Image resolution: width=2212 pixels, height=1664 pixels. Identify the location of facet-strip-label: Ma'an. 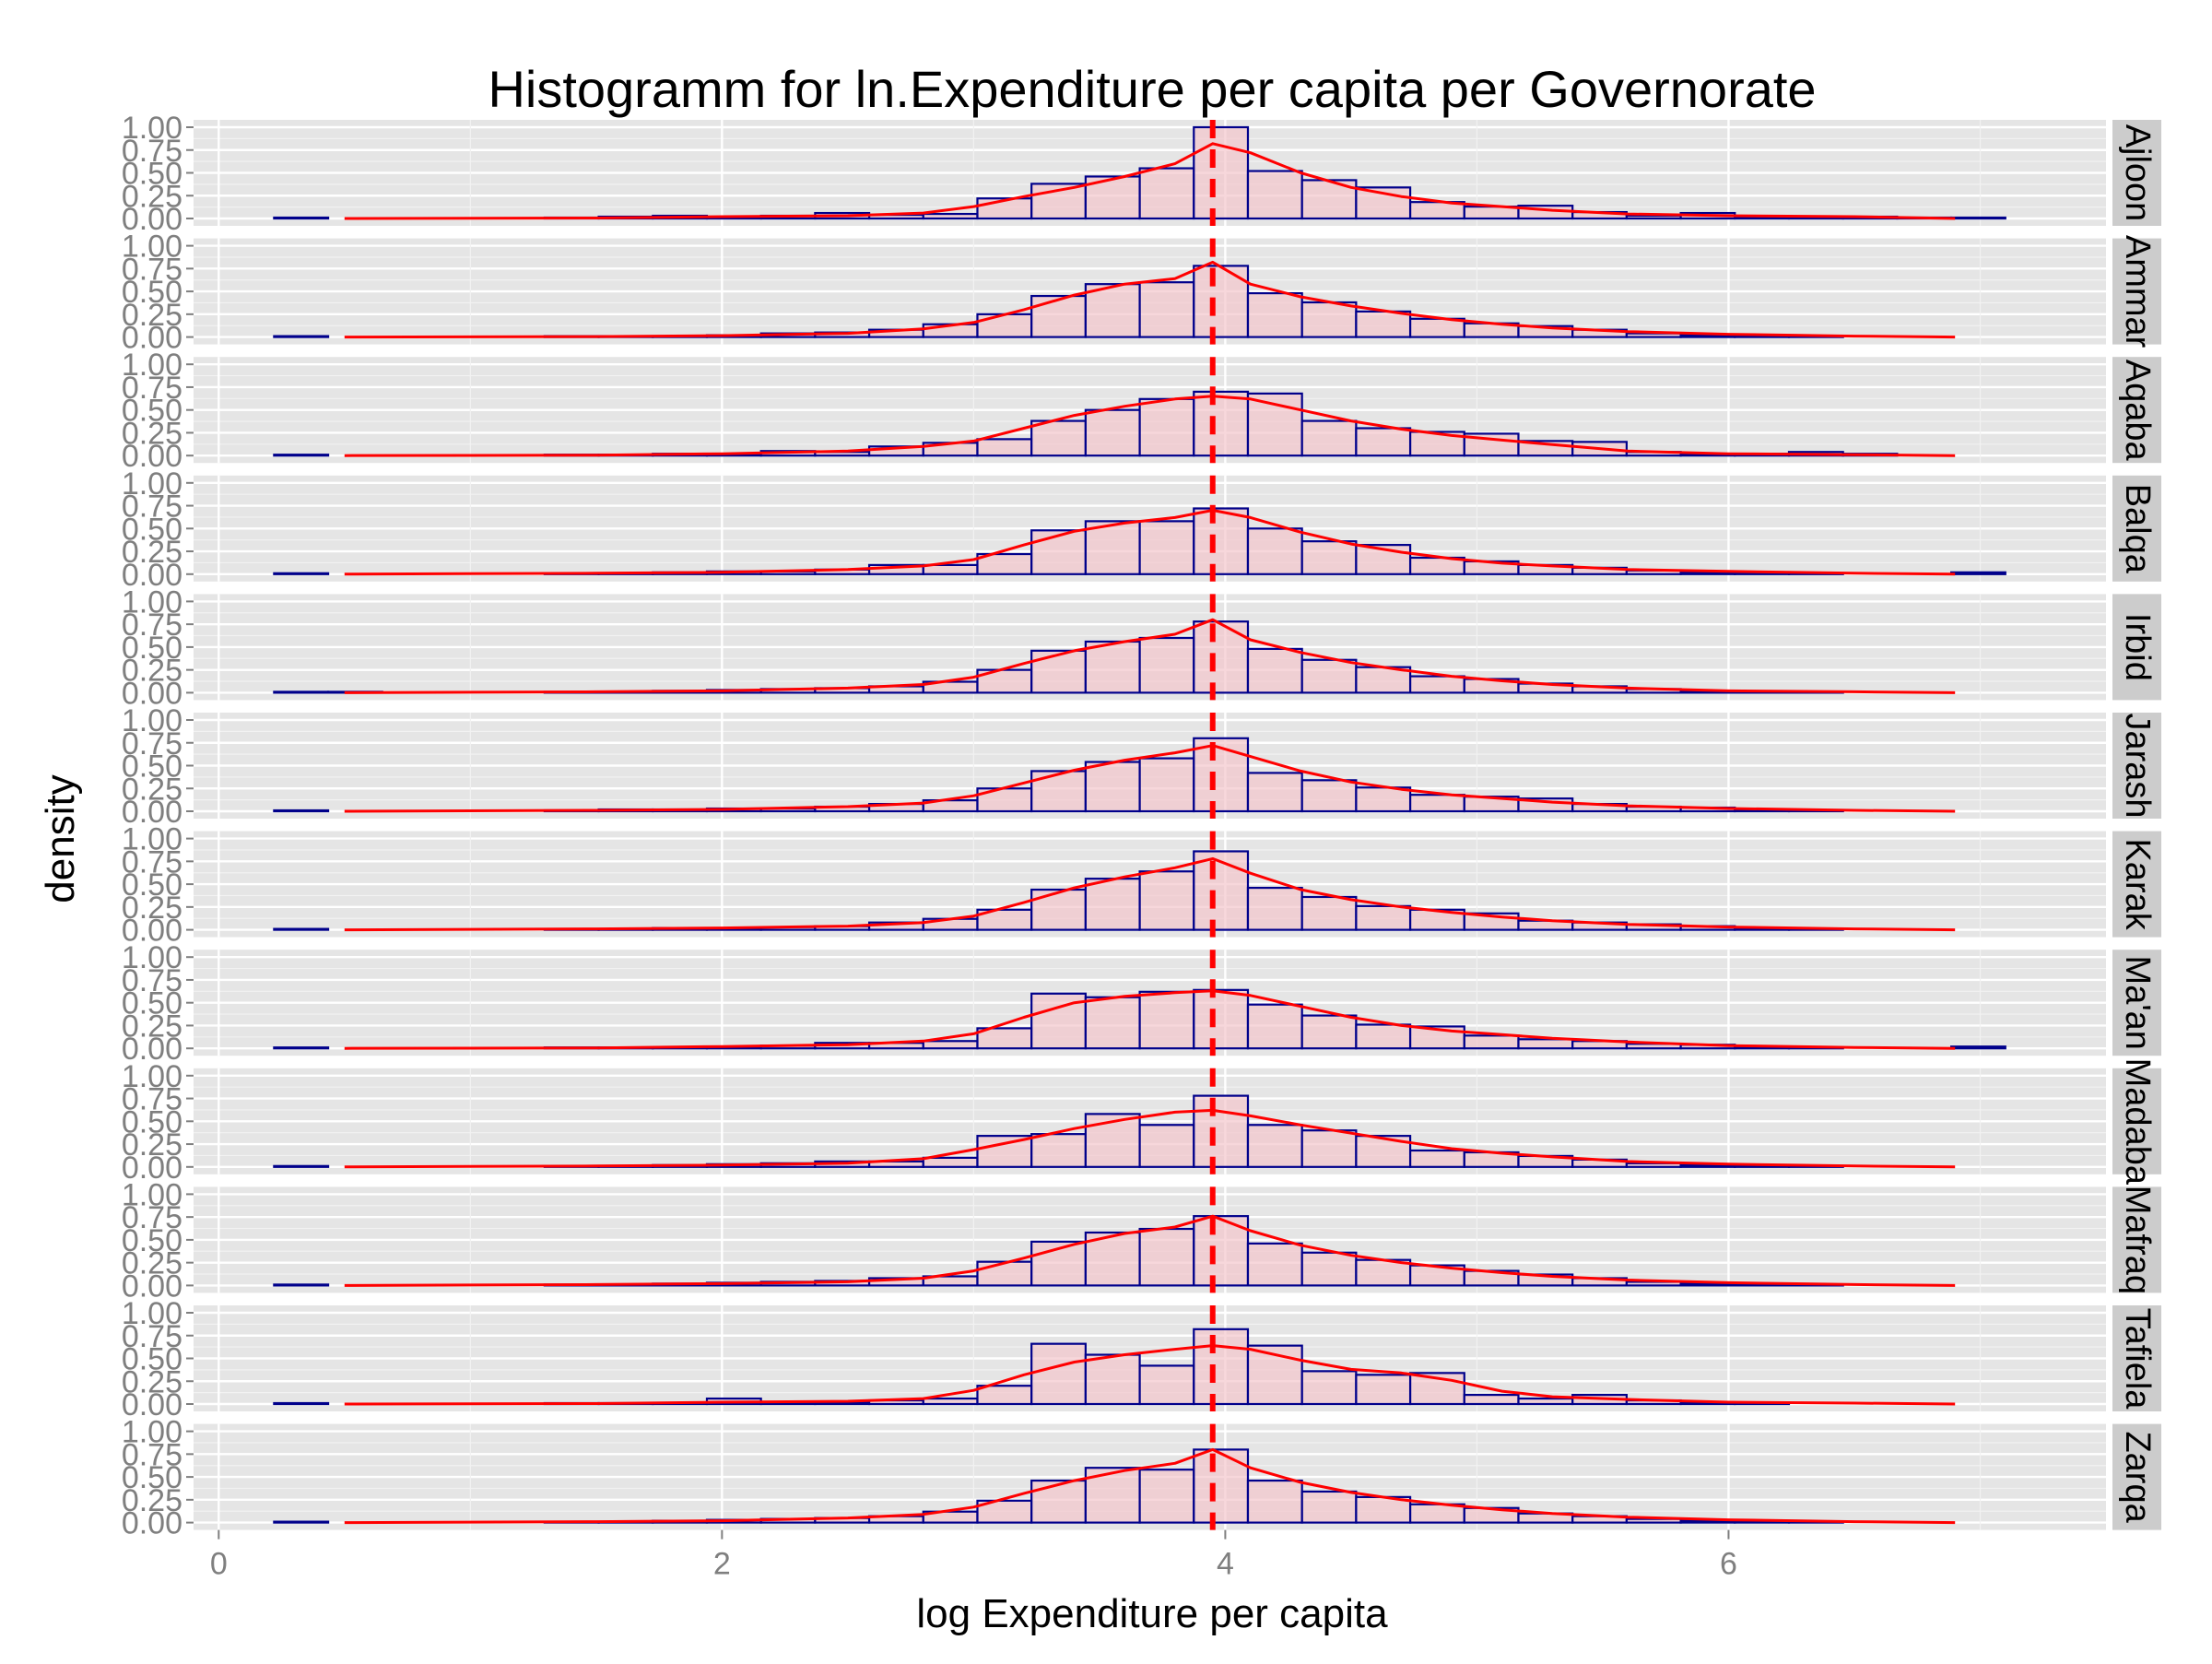
(2137, 1003).